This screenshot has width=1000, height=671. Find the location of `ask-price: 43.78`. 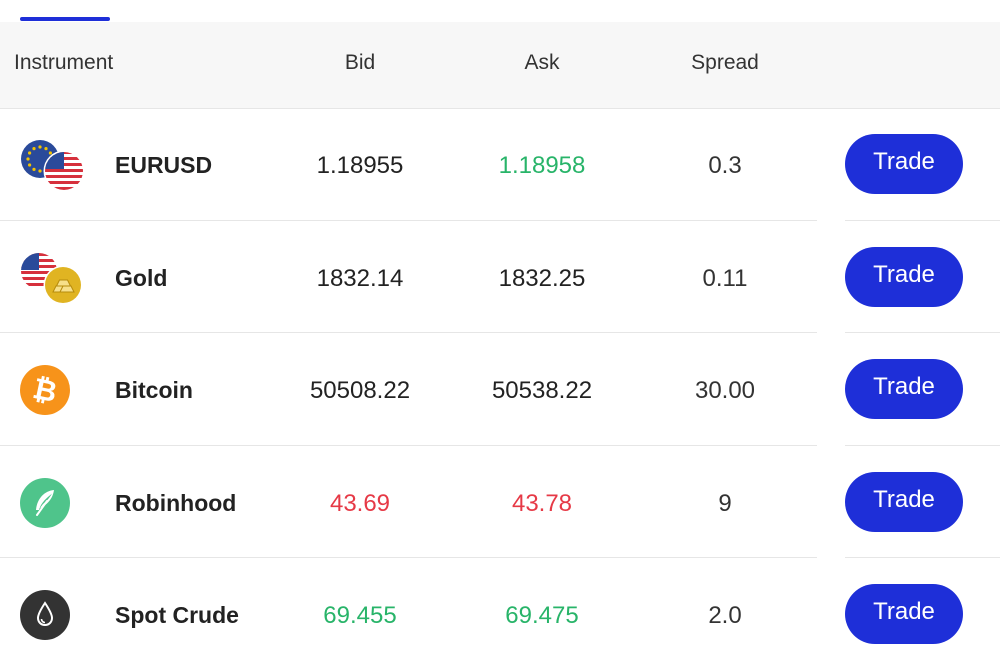

ask-price: 43.78 is located at coordinates (542, 503).